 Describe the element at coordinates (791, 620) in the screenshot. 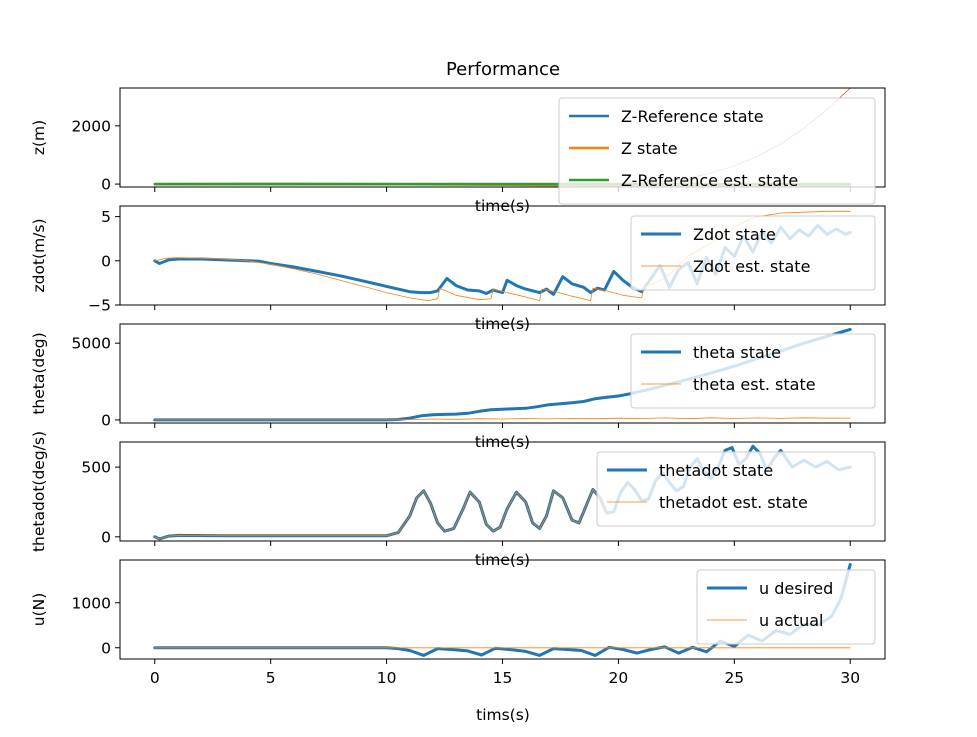

I see `legend-label: u actual` at that location.